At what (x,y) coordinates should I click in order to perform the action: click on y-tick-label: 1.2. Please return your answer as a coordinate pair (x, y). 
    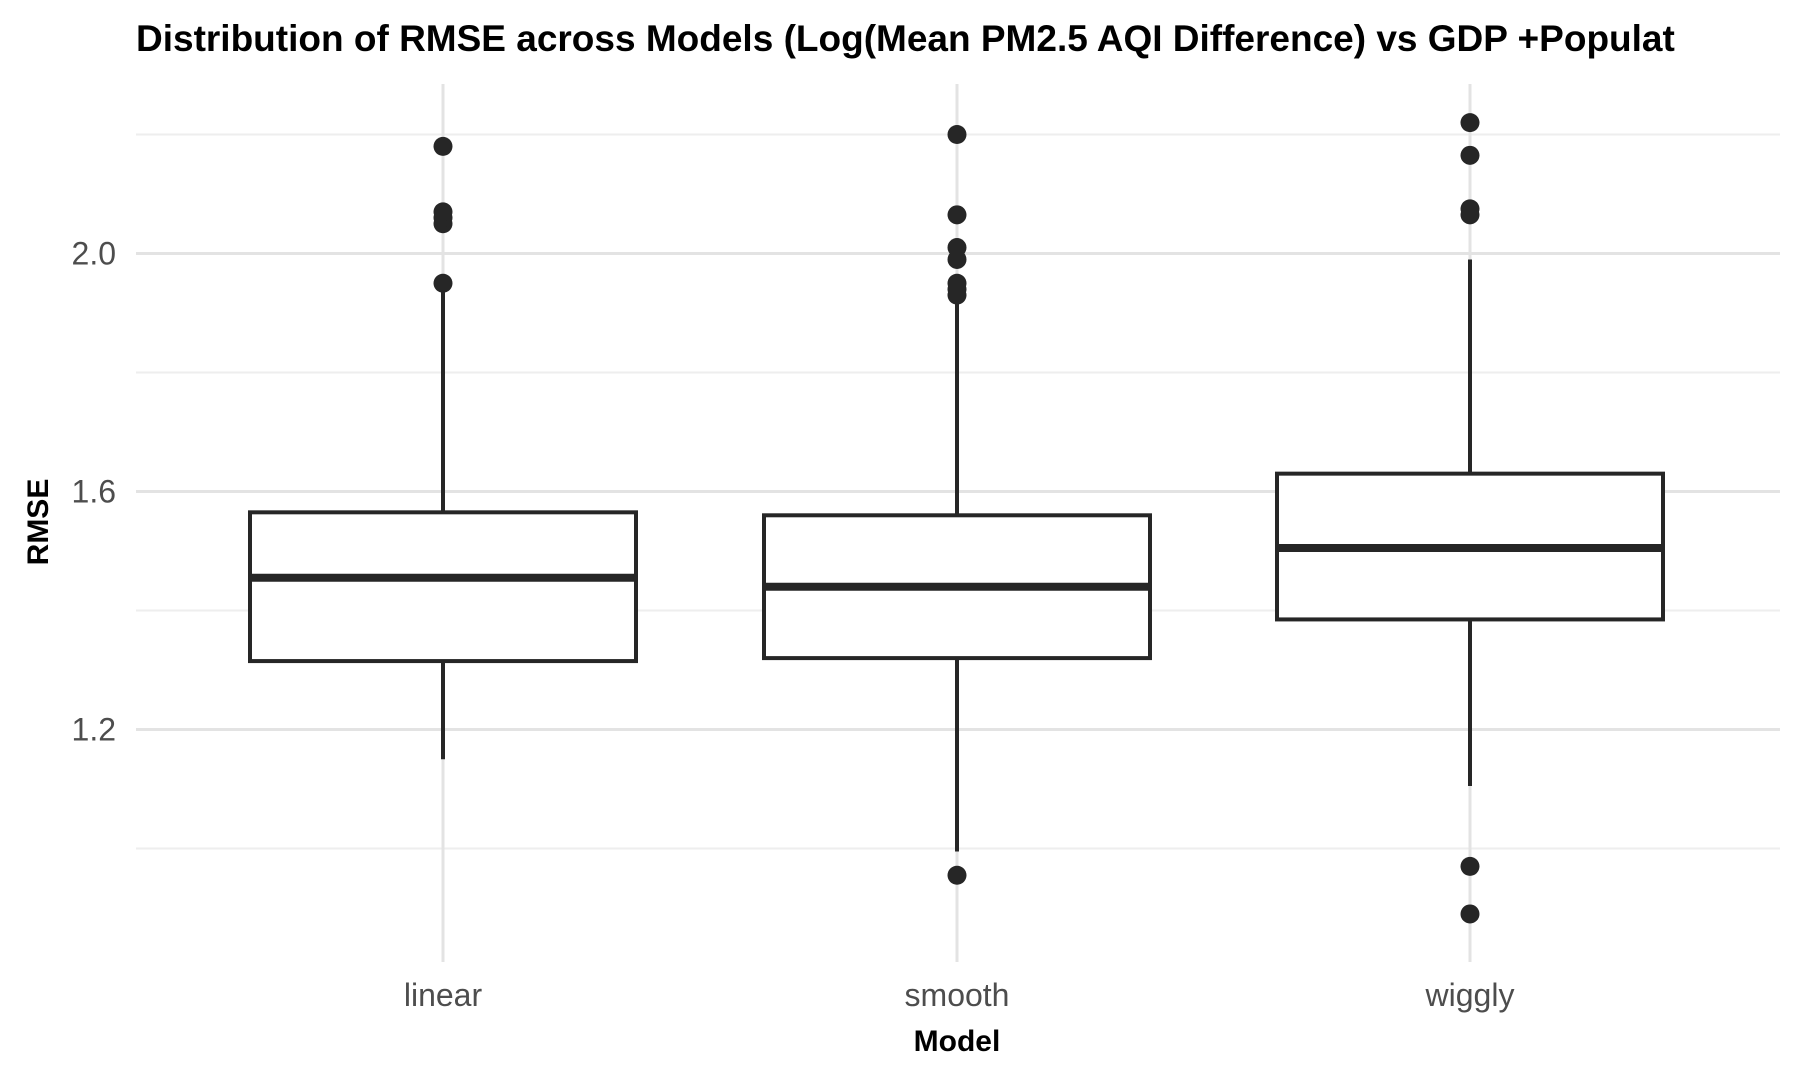
    Looking at the image, I should click on (94, 730).